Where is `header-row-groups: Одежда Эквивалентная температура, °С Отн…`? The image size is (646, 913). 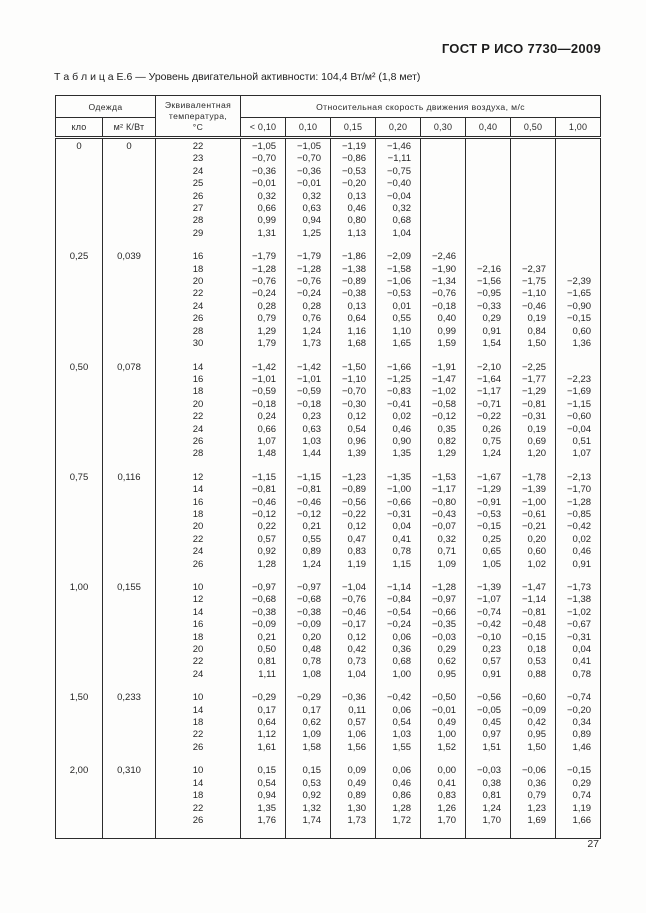
header-row-groups: Одежда Эквивалентная температура, °С Отн… is located at coordinates (328, 117).